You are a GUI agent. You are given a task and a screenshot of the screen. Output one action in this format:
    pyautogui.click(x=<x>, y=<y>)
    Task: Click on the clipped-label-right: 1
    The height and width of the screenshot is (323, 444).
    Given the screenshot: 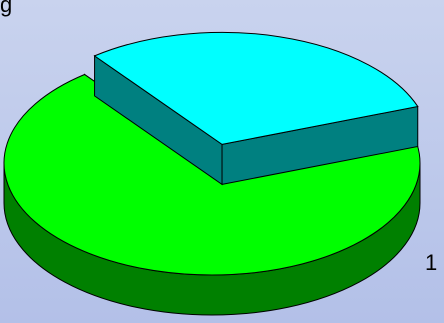 What is the action you would take?
    pyautogui.click(x=431, y=262)
    